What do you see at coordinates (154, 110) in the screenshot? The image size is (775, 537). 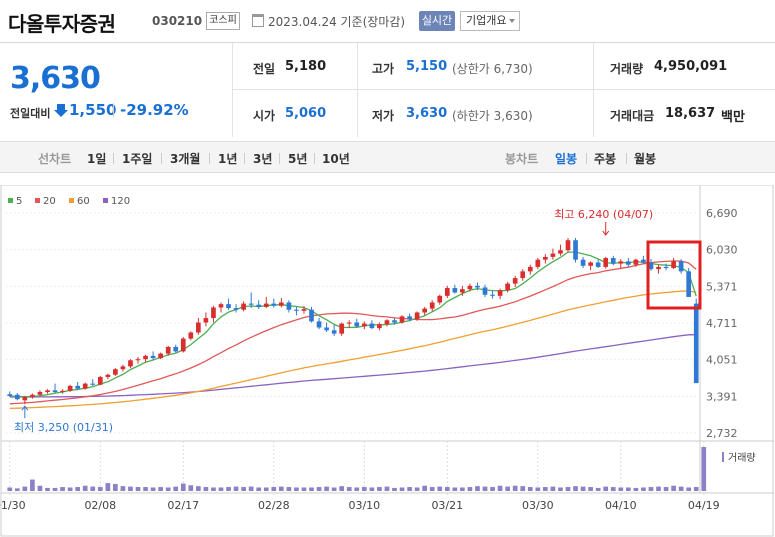 I see `change-percent: -29.92%` at bounding box center [154, 110].